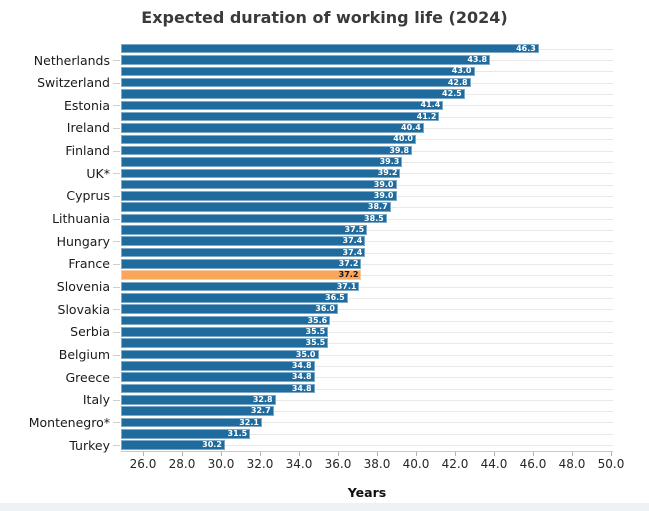  I want to click on country-label: Montenegro*, so click(69, 422).